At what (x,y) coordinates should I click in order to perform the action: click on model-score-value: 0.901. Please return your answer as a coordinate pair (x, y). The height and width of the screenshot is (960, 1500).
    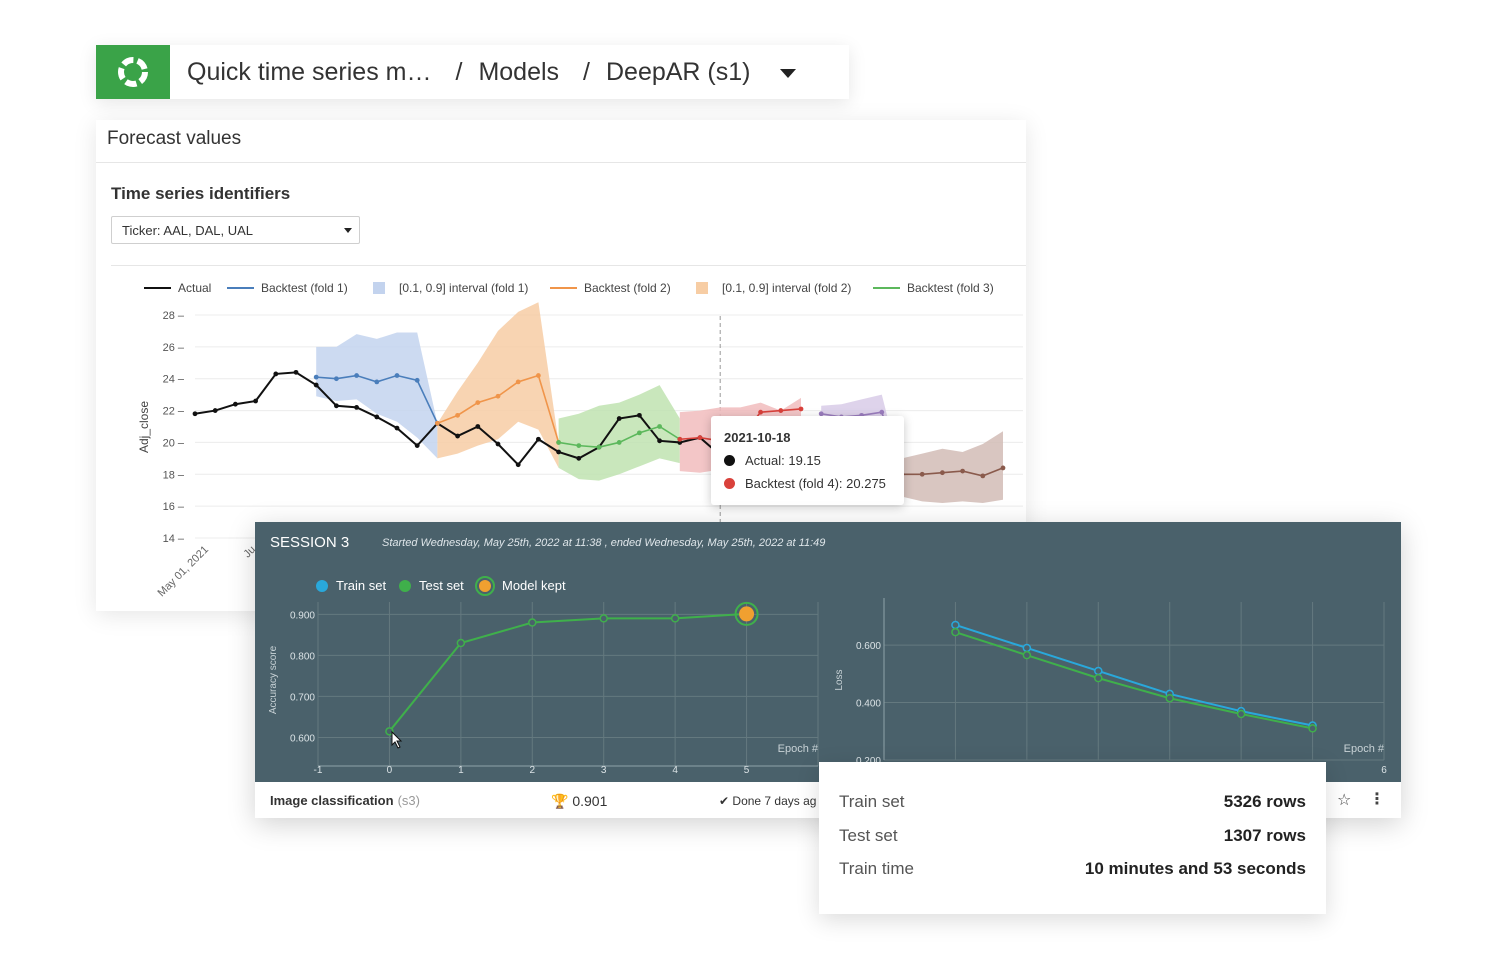
    Looking at the image, I should click on (590, 801).